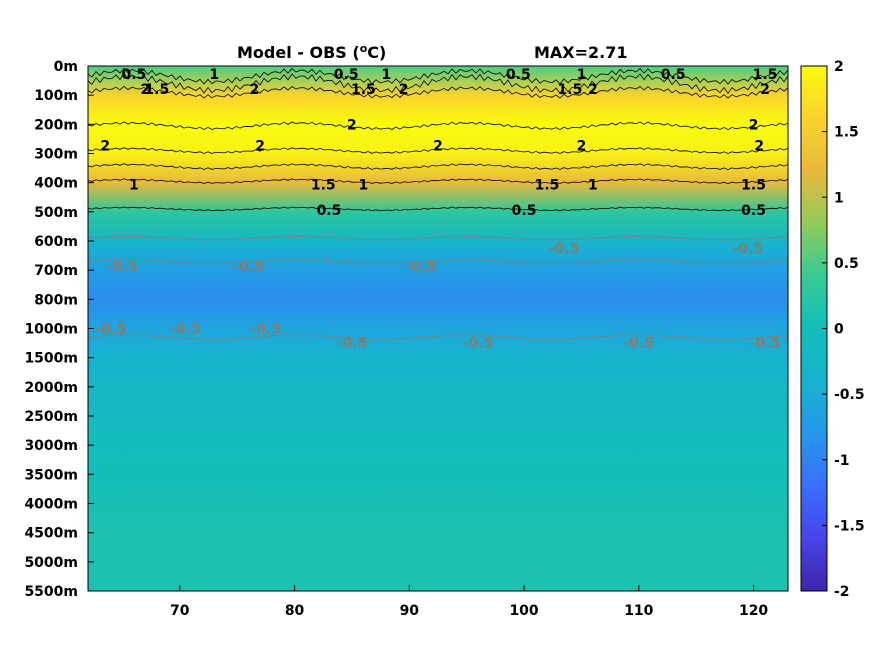  I want to click on colorbar-tick-label: -1.5, so click(849, 526).